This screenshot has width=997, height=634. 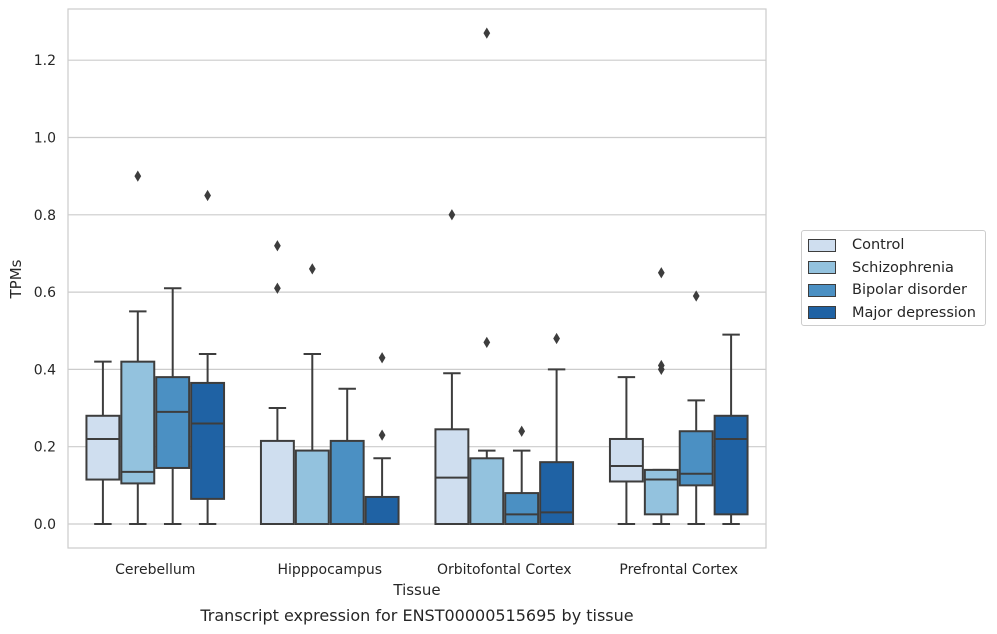 What do you see at coordinates (504, 570) in the screenshot?
I see `x-tick-label: Orbitofontal Cortex` at bounding box center [504, 570].